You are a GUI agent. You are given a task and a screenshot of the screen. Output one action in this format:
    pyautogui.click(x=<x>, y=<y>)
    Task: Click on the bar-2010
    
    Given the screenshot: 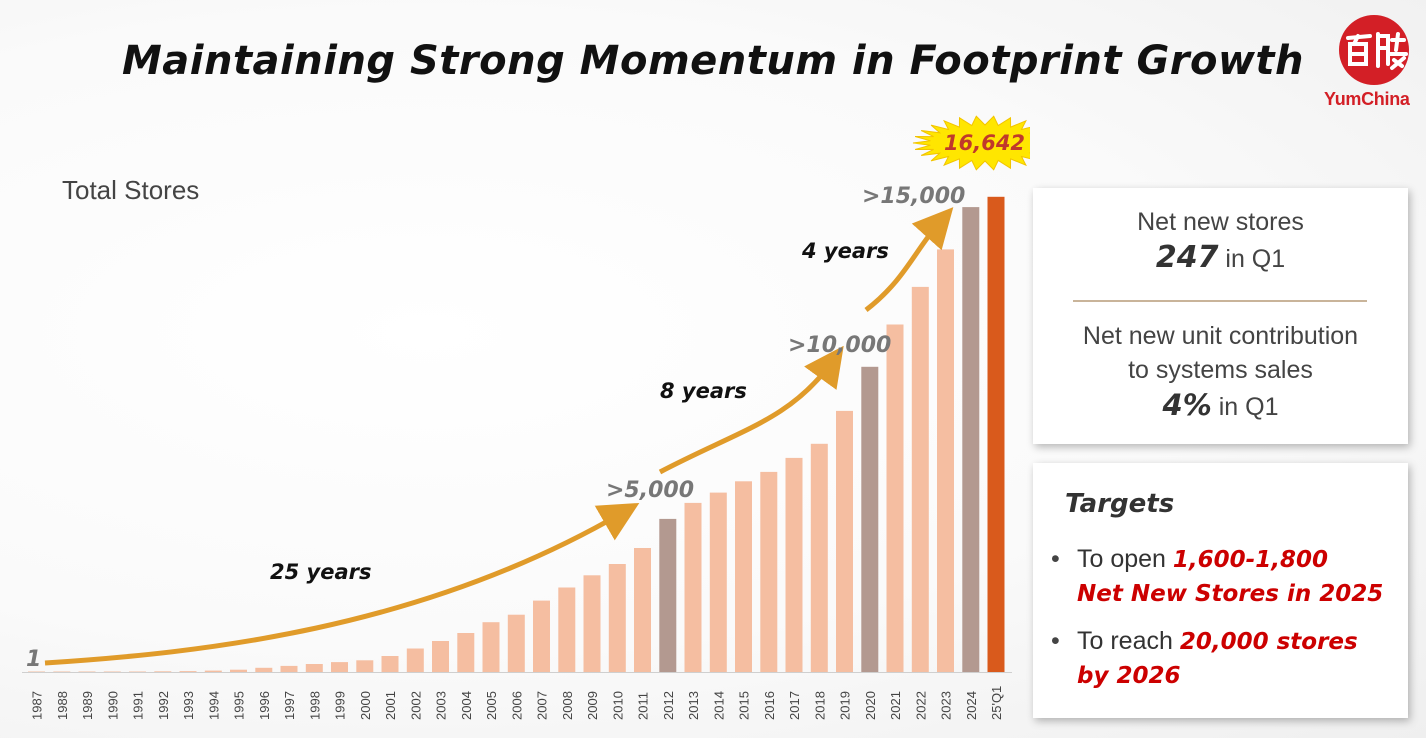 What is the action you would take?
    pyautogui.click(x=617, y=618)
    